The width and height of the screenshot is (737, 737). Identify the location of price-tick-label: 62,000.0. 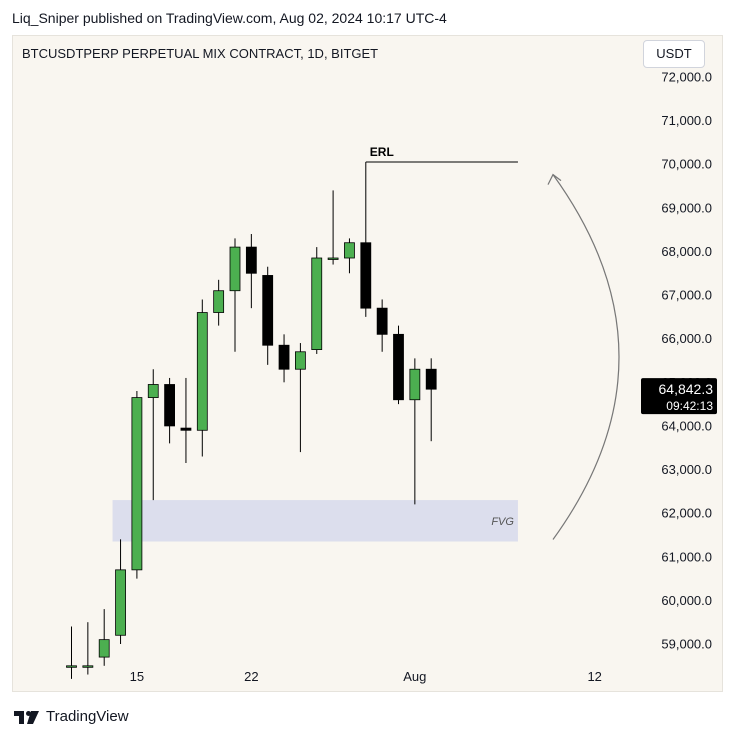
(686, 513).